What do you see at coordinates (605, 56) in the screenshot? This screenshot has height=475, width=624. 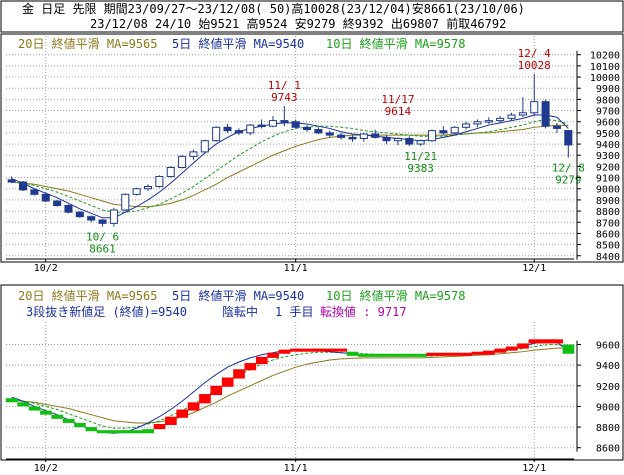 I see `top-y-tick-label: 10200` at bounding box center [605, 56].